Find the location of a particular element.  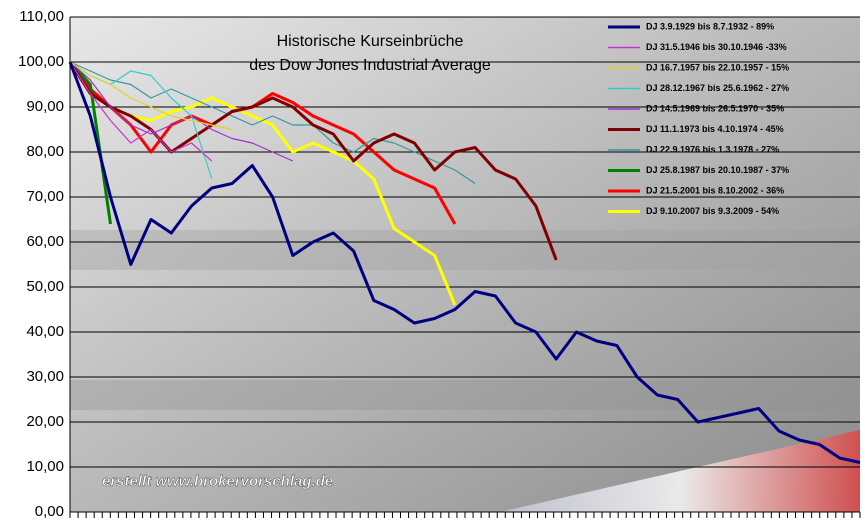

legend-label: DJ 22.9.1976 bis 1.3.1978 - 27% is located at coordinates (712, 149).